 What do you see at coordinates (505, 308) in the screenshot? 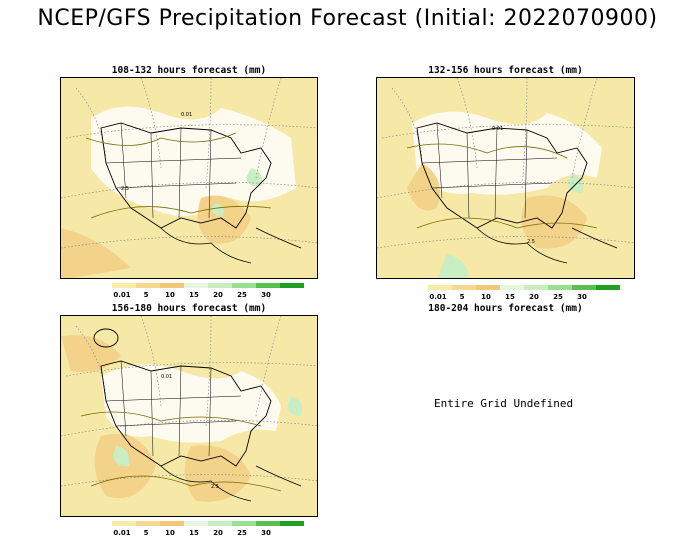
I see `panel-4-title: 180-204 hours forecast (mm)` at bounding box center [505, 308].